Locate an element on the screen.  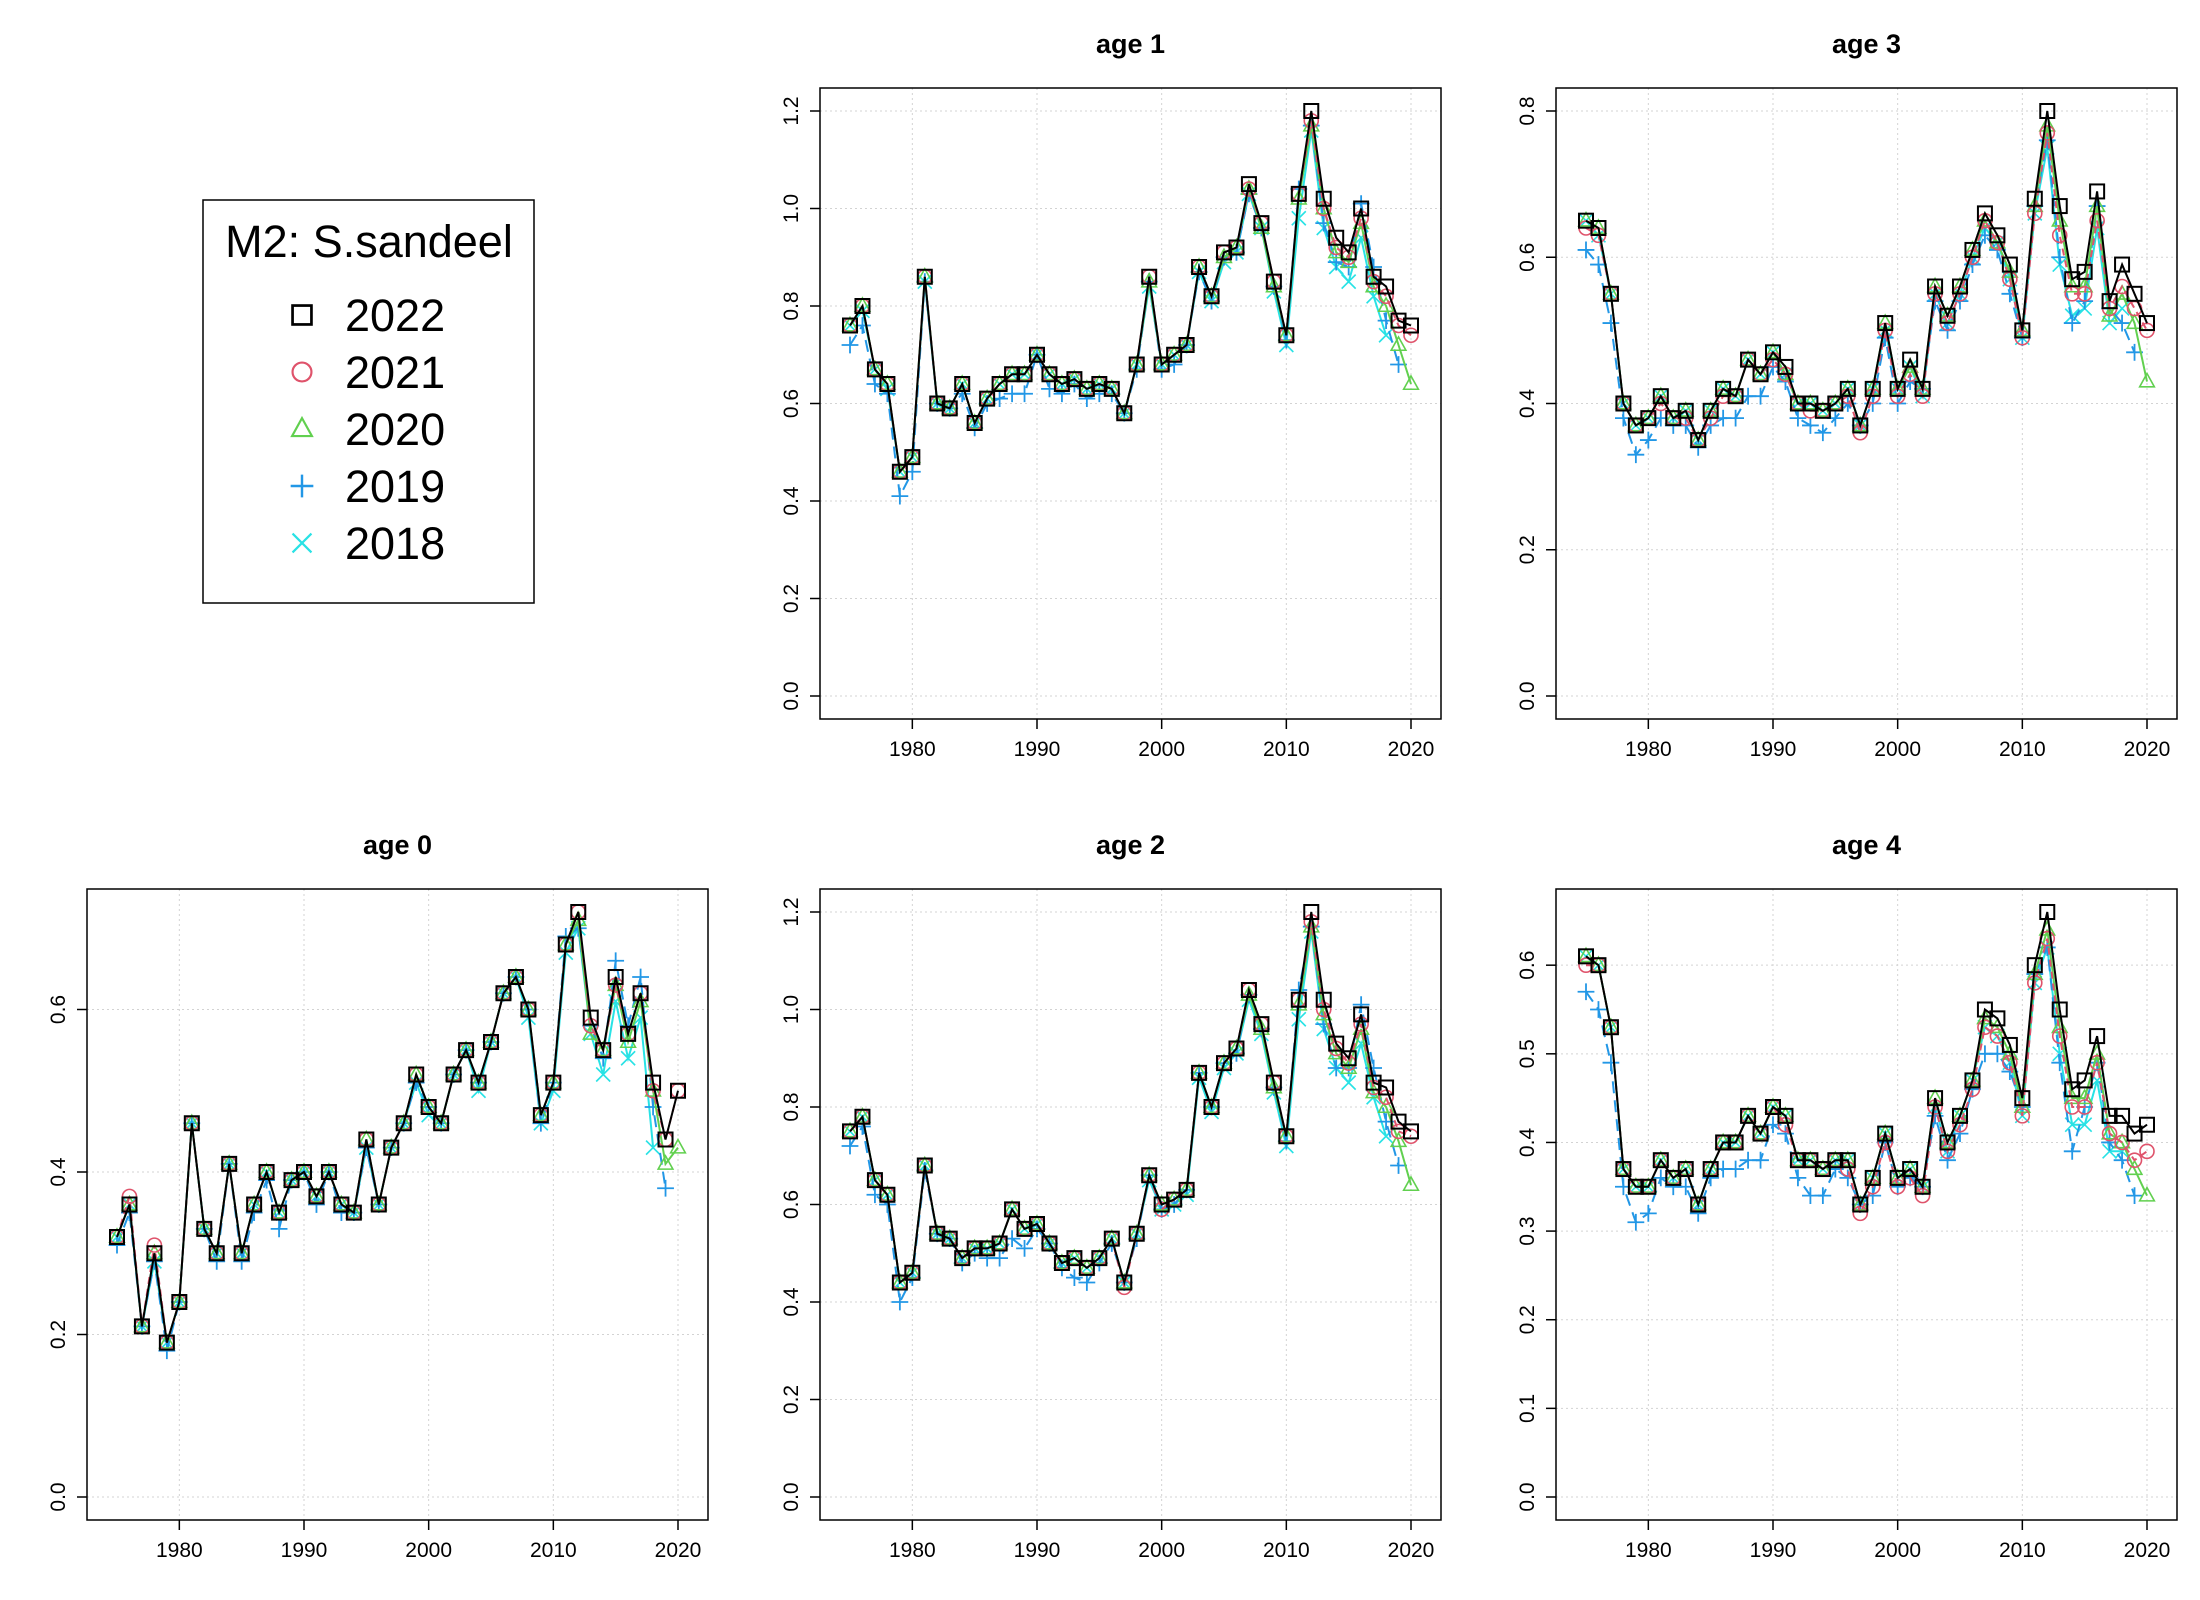
y-tick-label: 0.2 is located at coordinates (1527, 1319).